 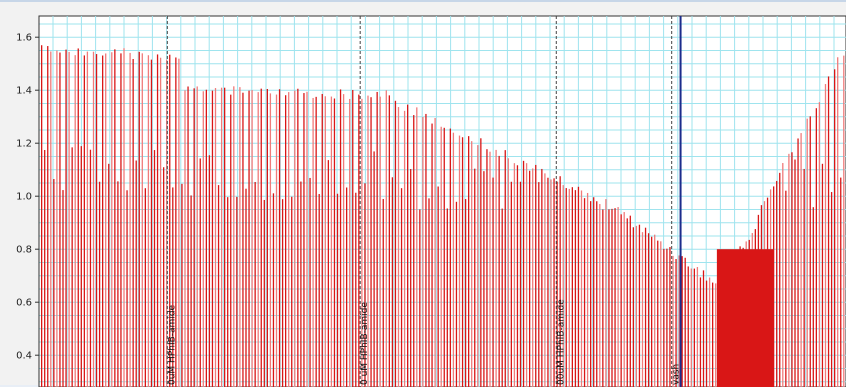 What do you see at coordinates (24, 250) in the screenshot?
I see `y-tick-label: 0.8` at bounding box center [24, 250].